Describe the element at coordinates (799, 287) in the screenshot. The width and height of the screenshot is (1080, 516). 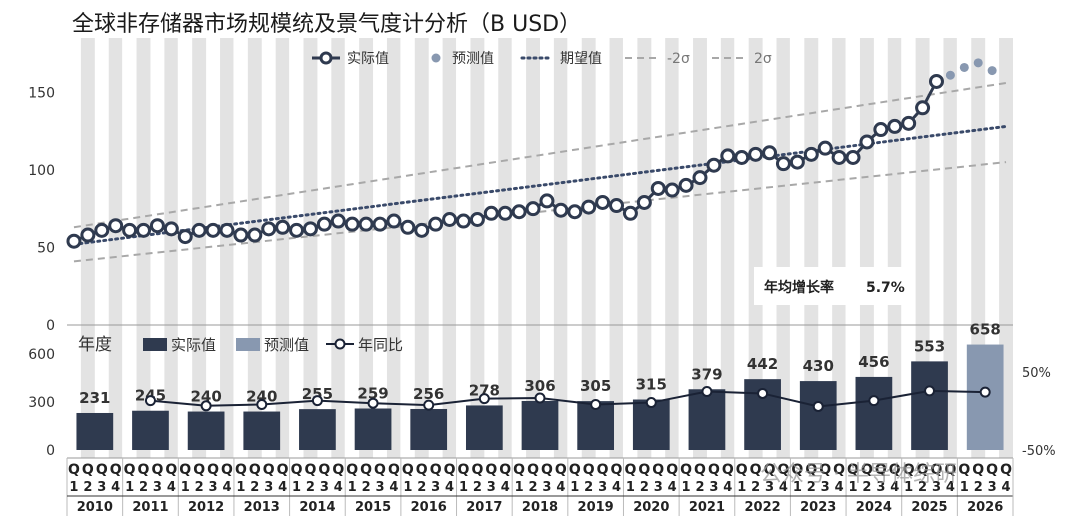
I see `cagr-label: 年均增长率` at that location.